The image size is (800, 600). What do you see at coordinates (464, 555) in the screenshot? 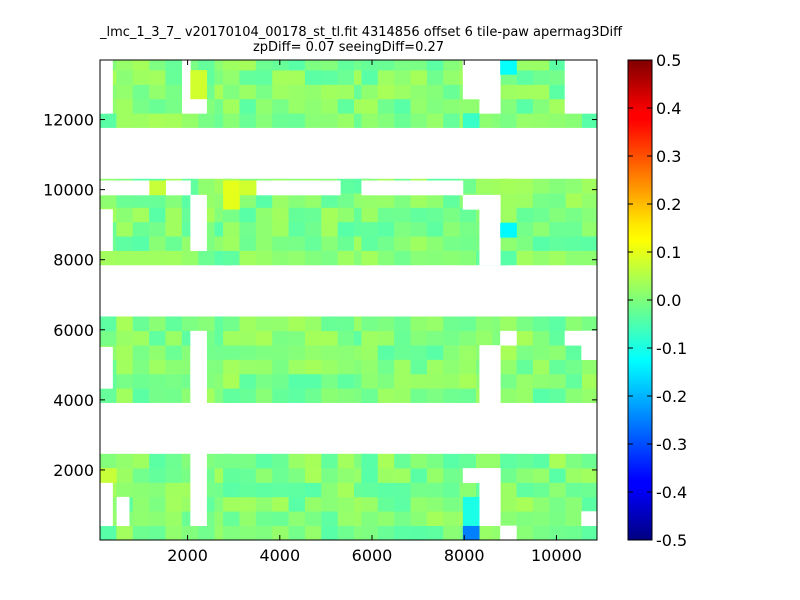
I see `x-tick-label: 8000` at bounding box center [464, 555].